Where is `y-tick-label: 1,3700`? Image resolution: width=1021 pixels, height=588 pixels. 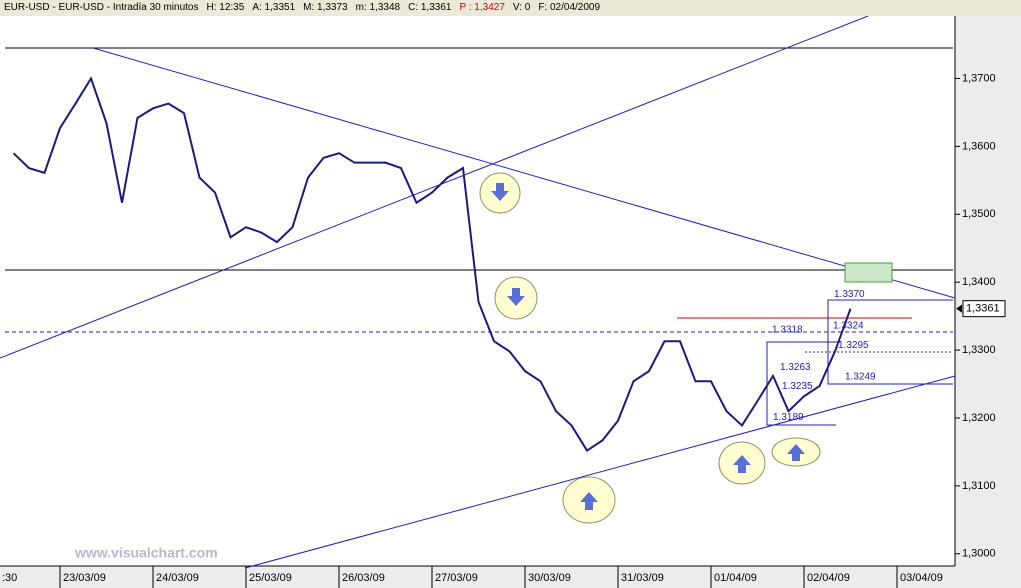 y-tick-label: 1,3700 is located at coordinates (979, 78).